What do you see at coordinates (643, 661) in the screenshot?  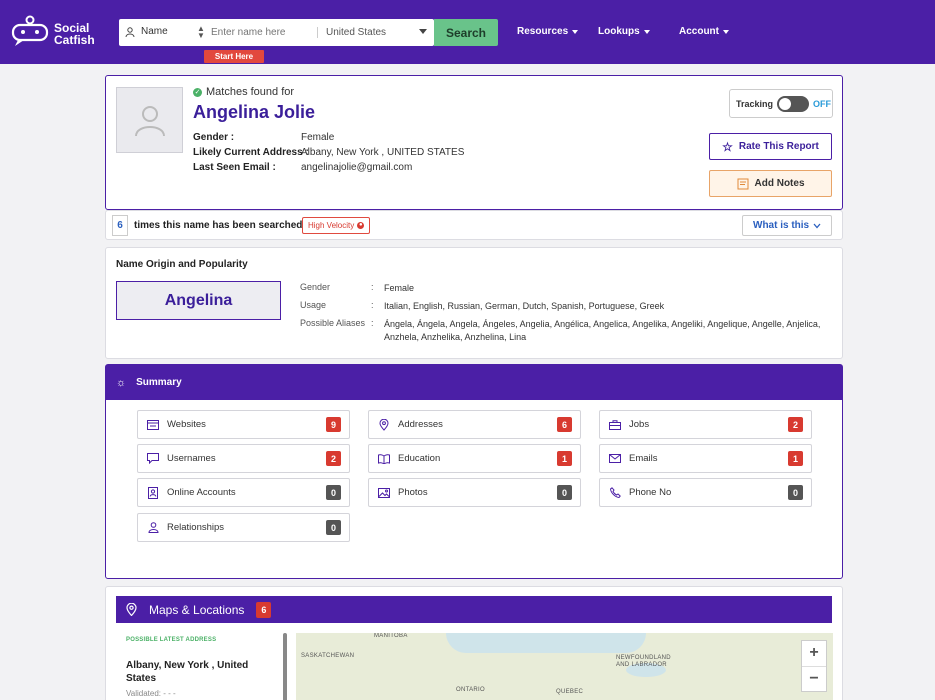 I see `map-label-newfoundland: NEWFOUNDLAND AND LABRADOR` at bounding box center [643, 661].